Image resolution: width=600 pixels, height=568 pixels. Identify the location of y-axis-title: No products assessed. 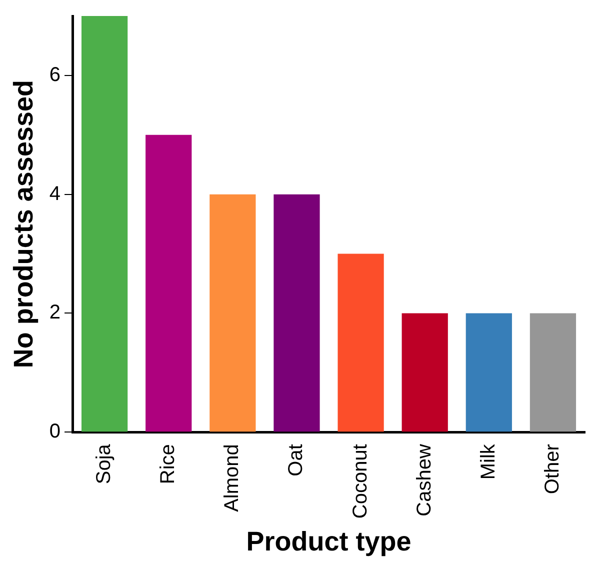
(23, 224).